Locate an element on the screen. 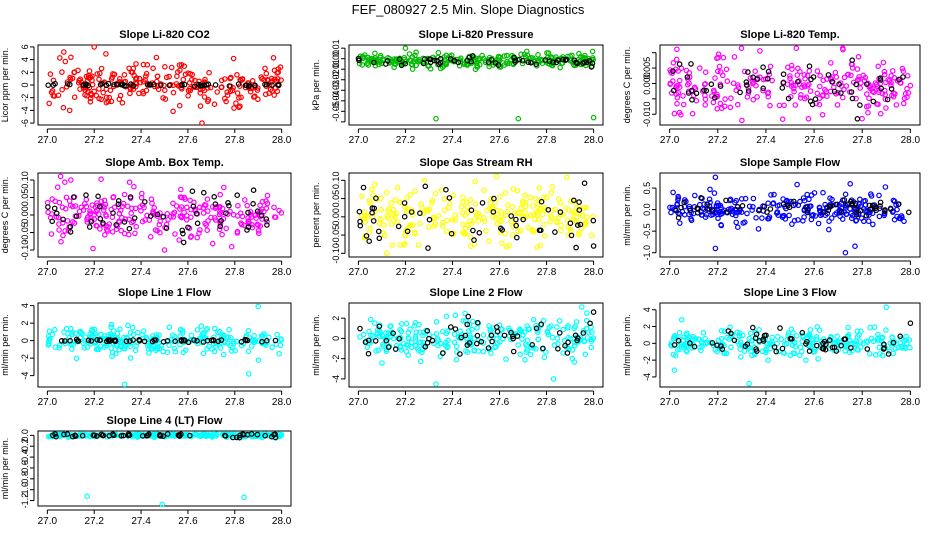 This screenshot has height=540, width=936. y-tick-label: 0.10 is located at coordinates (25, 180).